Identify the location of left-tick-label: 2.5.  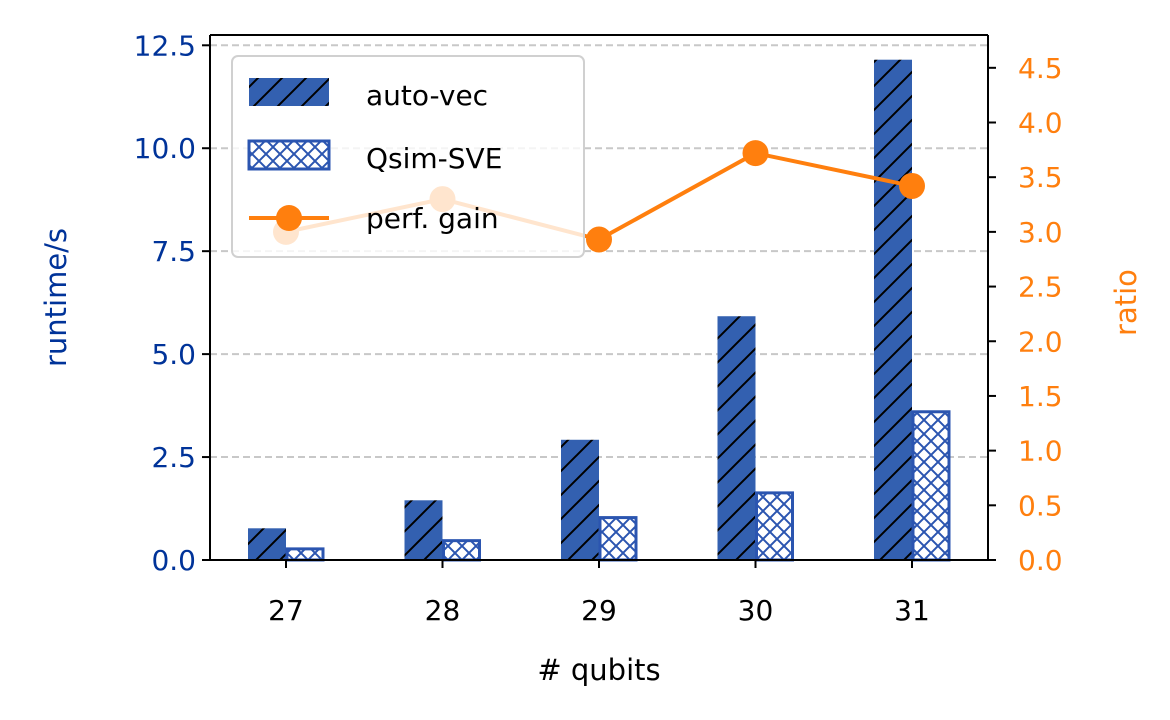
(173, 457).